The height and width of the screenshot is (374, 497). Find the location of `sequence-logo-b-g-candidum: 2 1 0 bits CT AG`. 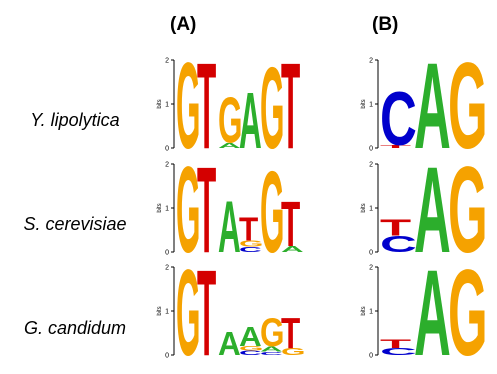

sequence-logo-b-g-candidum: 2 1 0 bits CT AG is located at coordinates (424, 309).